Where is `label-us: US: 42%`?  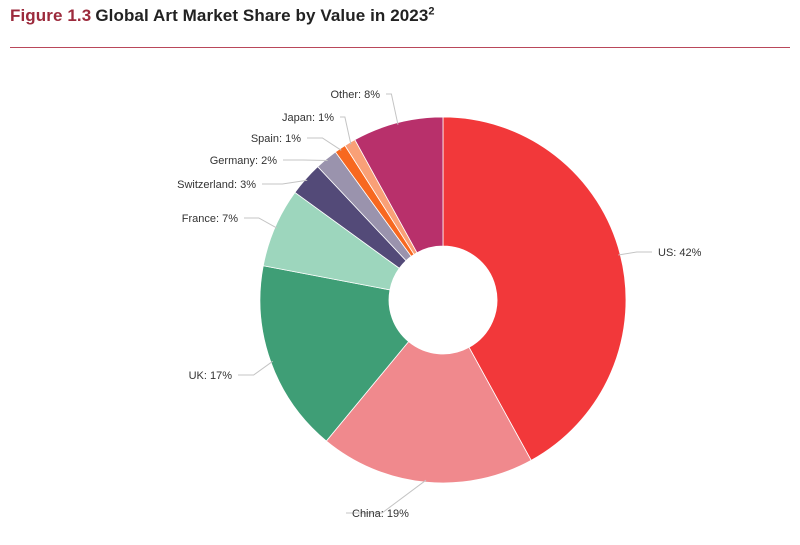 label-us: US: 42% is located at coordinates (680, 253).